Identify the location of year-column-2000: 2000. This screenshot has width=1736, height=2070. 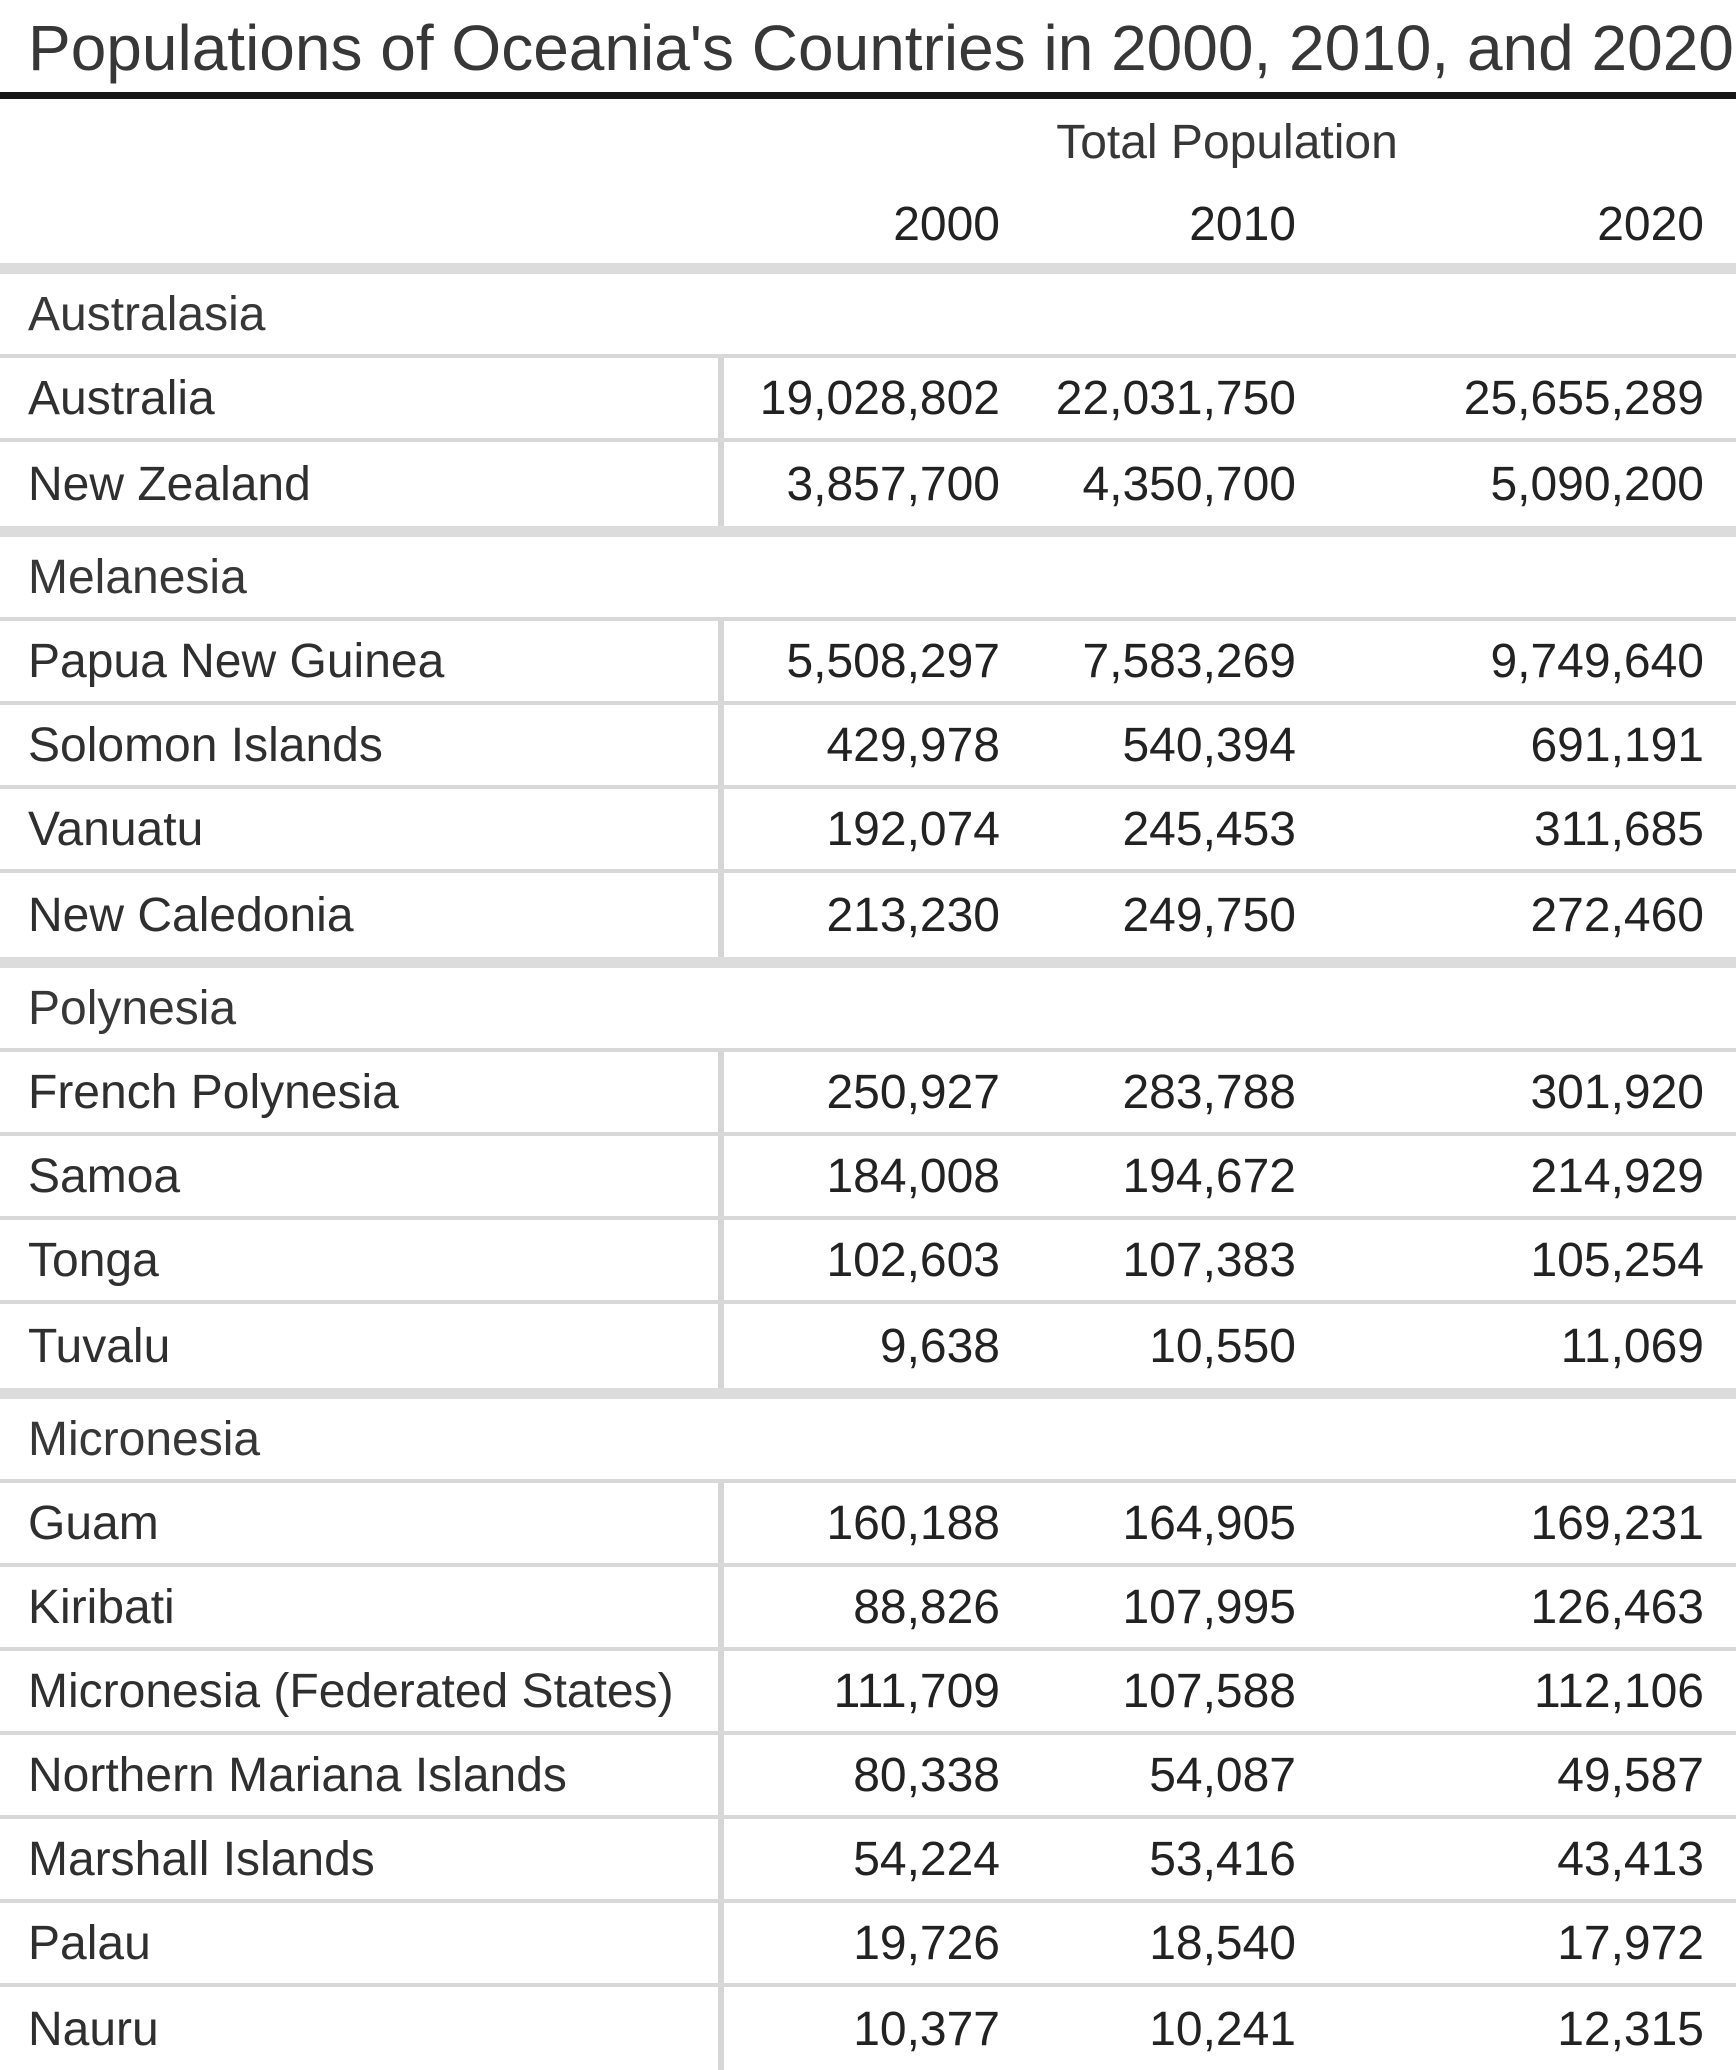
(946, 224).